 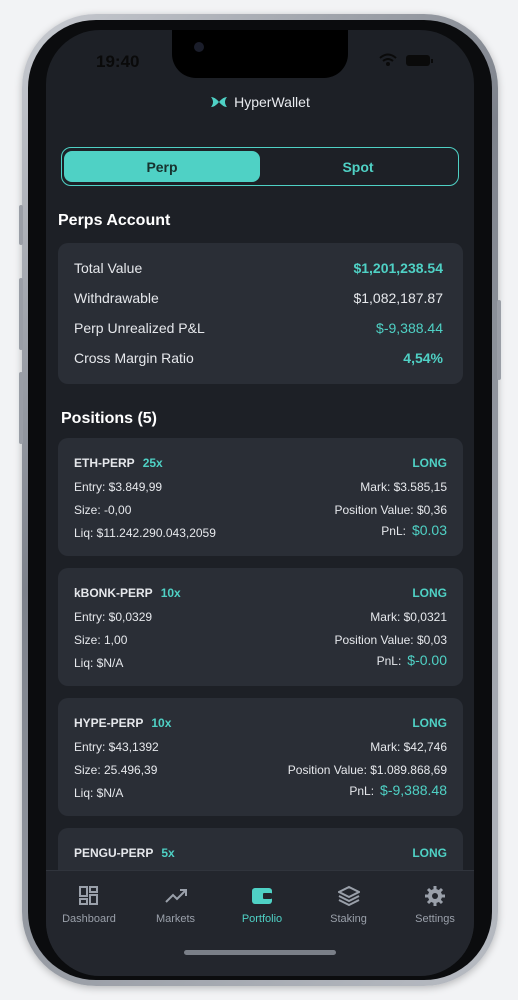 I want to click on symbol: PENGU-PERP, so click(x=114, y=853).